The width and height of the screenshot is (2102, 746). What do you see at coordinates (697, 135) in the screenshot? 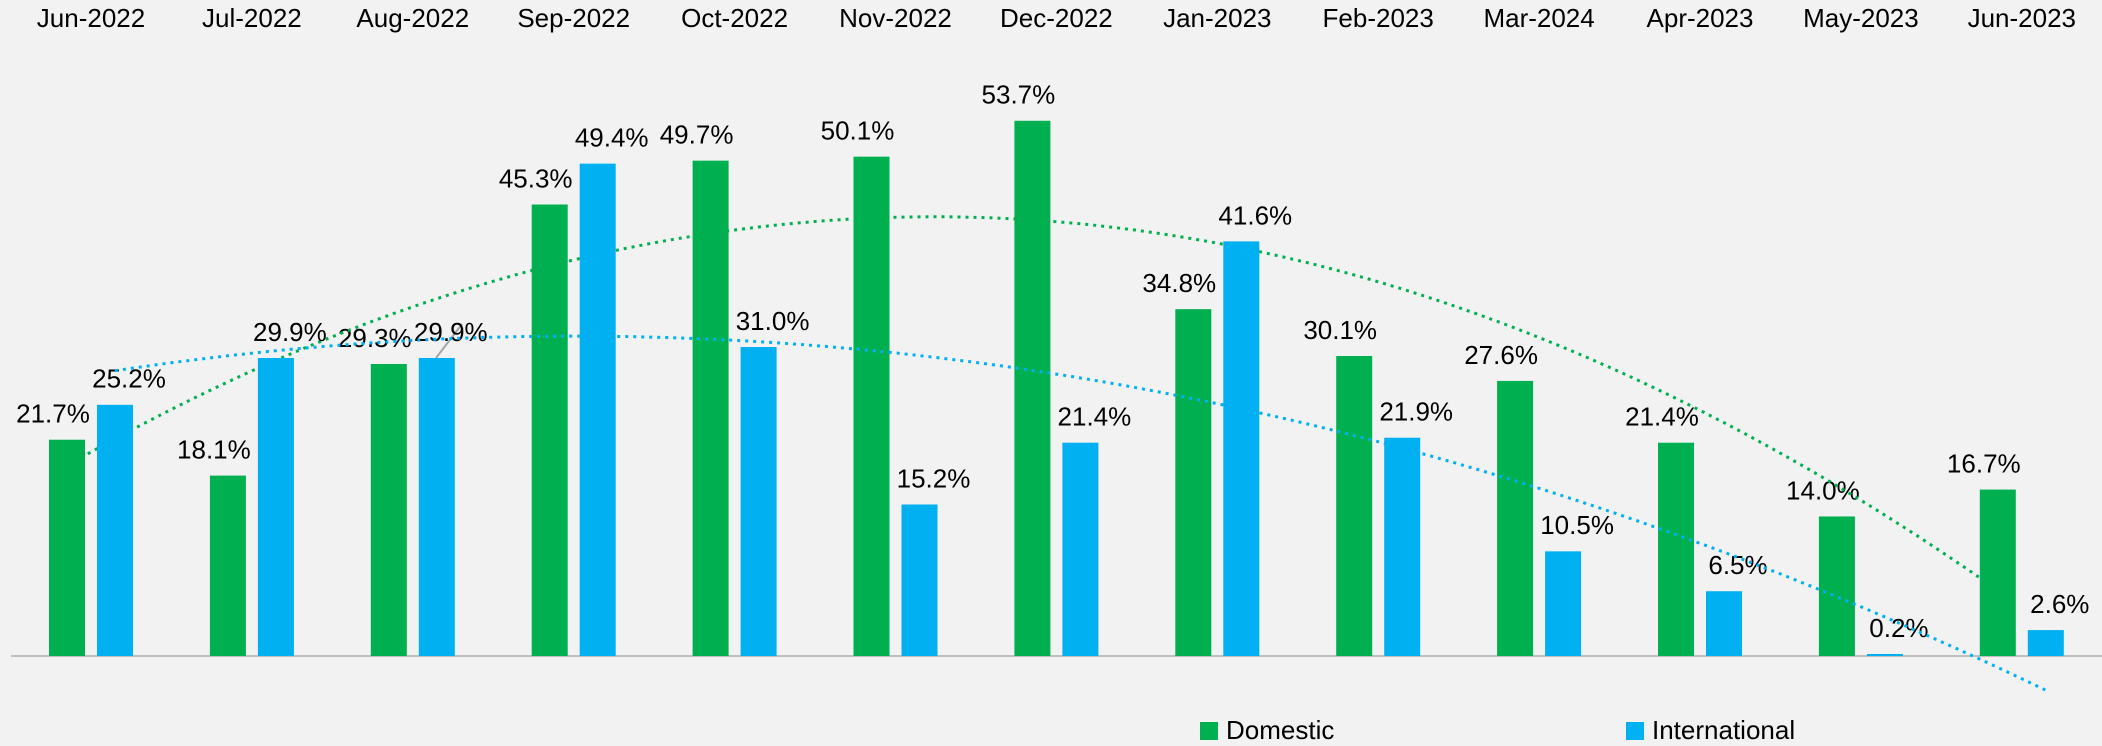
I see `data-label: 49.7%` at bounding box center [697, 135].